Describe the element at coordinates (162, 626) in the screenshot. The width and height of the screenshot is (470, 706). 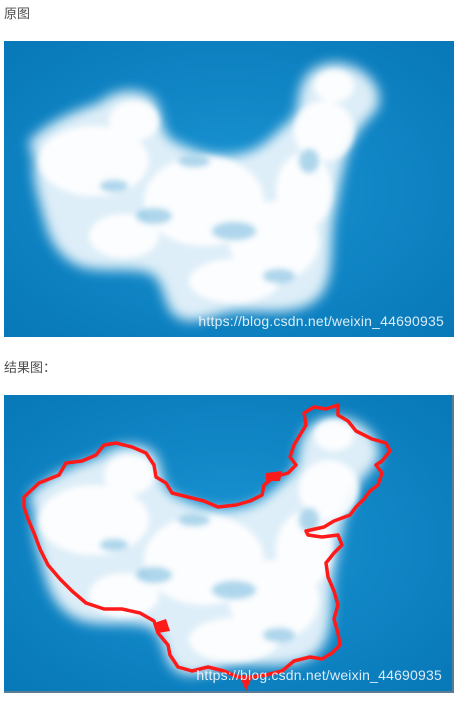
I see `contour-left-notch` at that location.